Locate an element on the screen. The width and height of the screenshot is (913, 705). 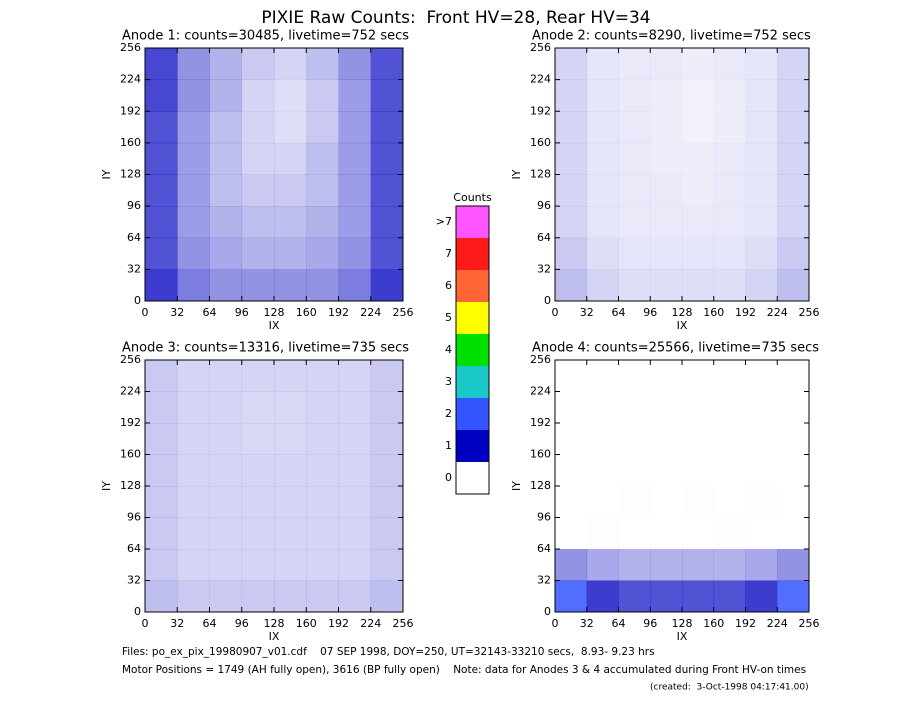
footer-created: (created: 3-Oct-1998 04:17:41.00) is located at coordinates (729, 688).